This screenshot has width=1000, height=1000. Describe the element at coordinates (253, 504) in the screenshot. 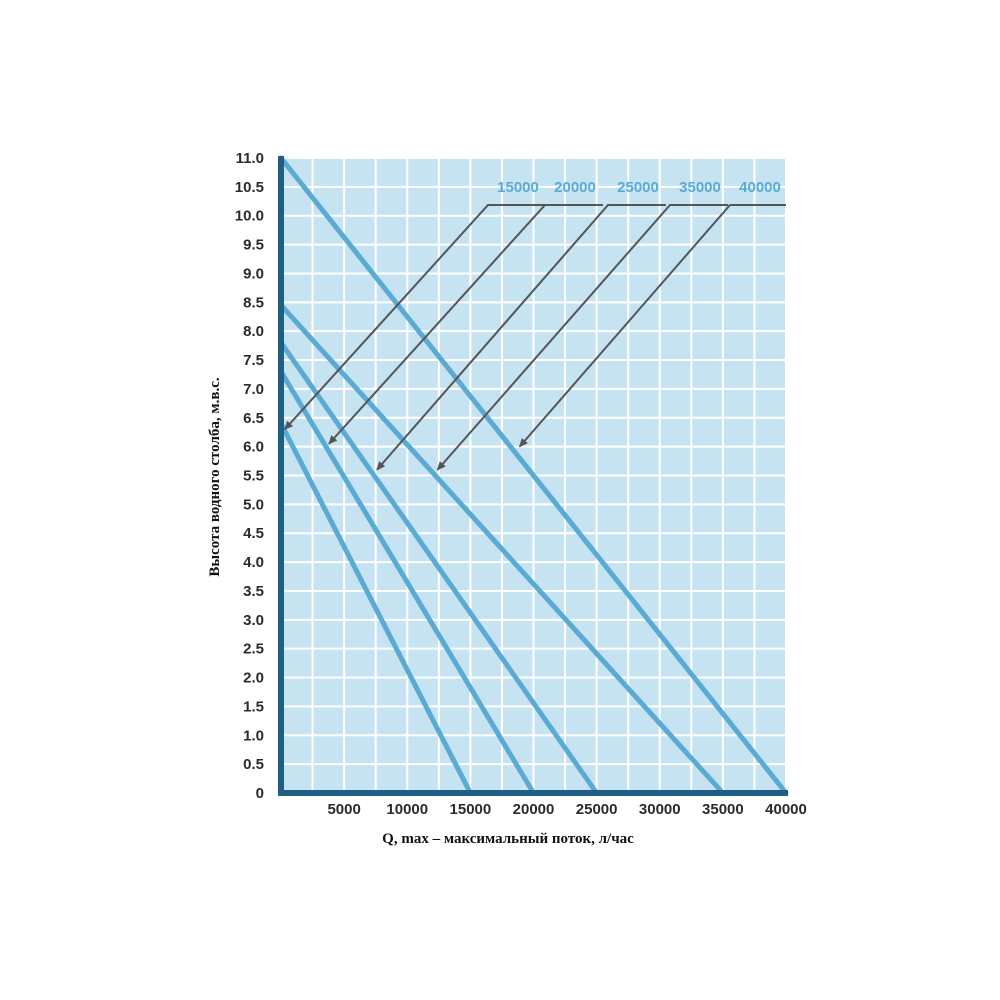

I see `y-tick-label: 5.0` at that location.